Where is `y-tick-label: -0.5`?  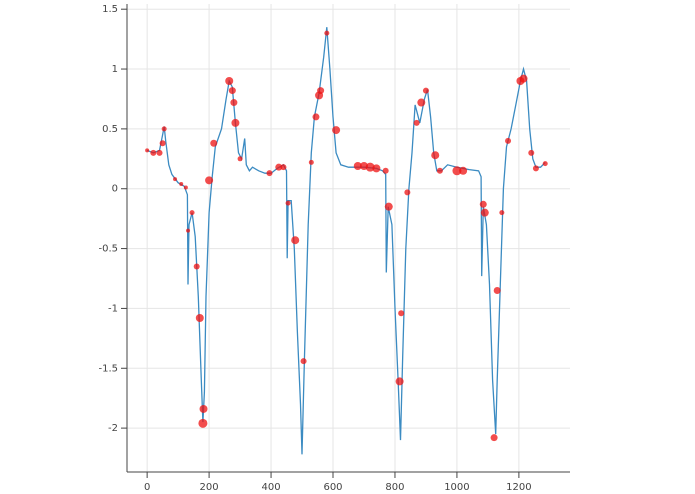 y-tick-label: -0.5 is located at coordinates (108, 249).